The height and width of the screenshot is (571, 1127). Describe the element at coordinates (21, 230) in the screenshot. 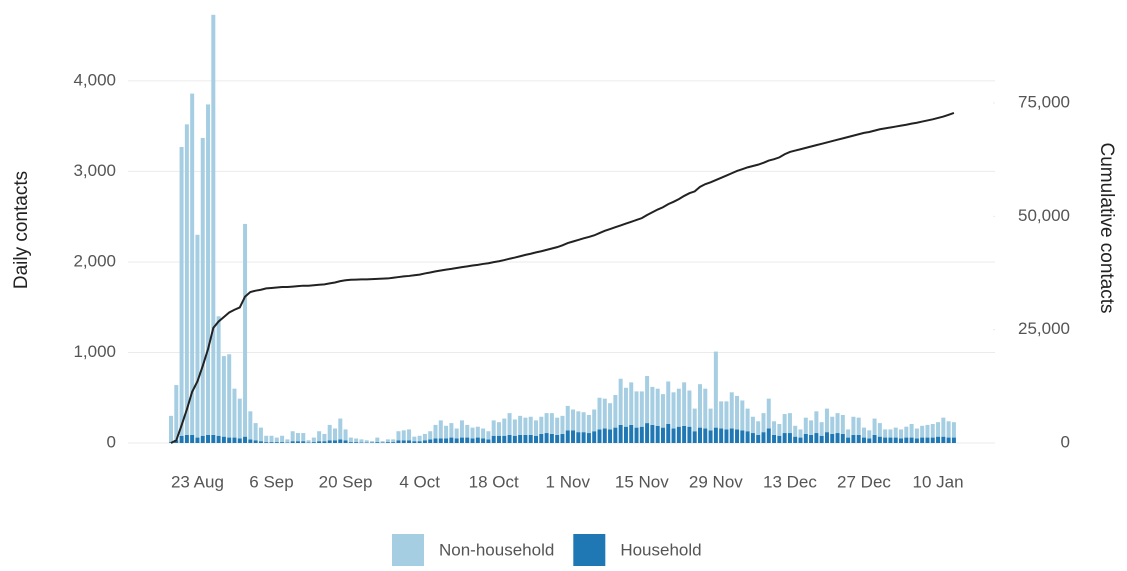

I see `y-axis-label: Daily contacts` at that location.